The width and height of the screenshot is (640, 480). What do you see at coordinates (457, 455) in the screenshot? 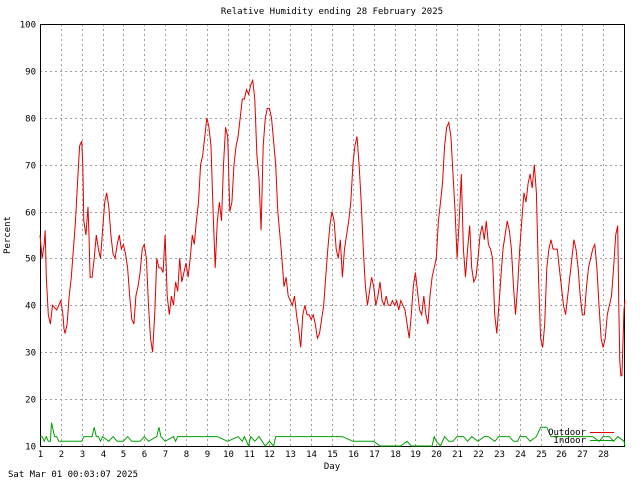
I see `x-tick-label: 21` at bounding box center [457, 455].